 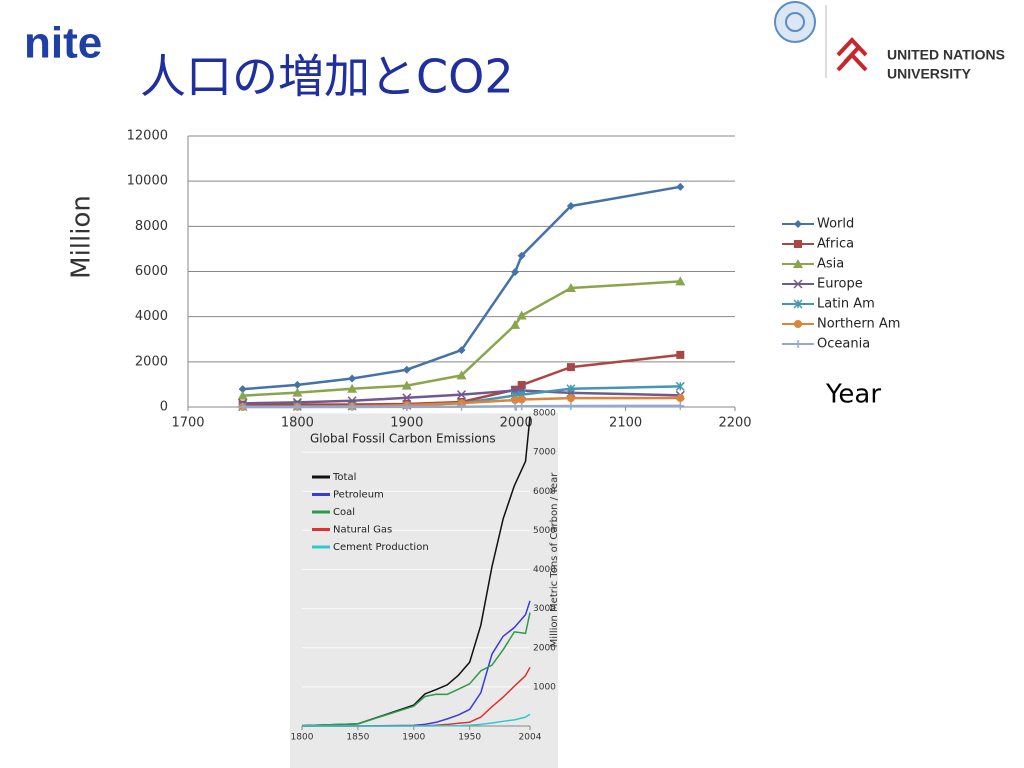 What do you see at coordinates (357, 738) in the screenshot?
I see `x-tick-label: 1850` at bounding box center [357, 738].